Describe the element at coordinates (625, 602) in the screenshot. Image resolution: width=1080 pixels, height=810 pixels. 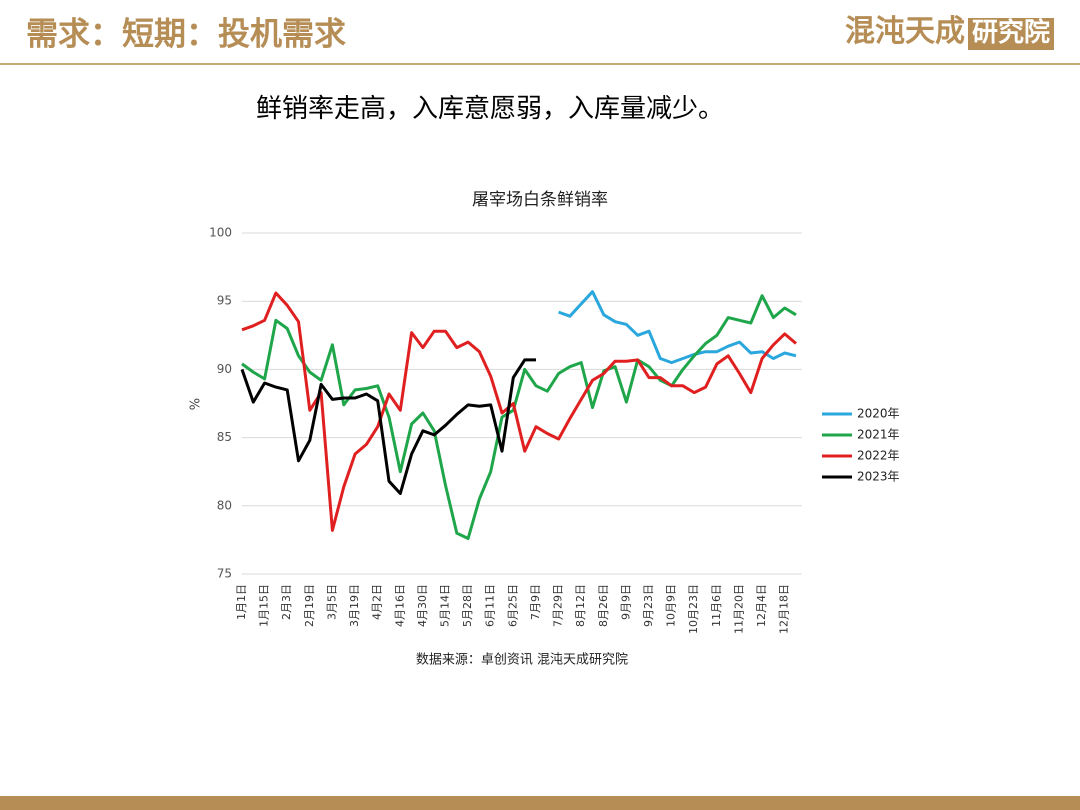
I see `x-tick-label: 9月9日` at that location.